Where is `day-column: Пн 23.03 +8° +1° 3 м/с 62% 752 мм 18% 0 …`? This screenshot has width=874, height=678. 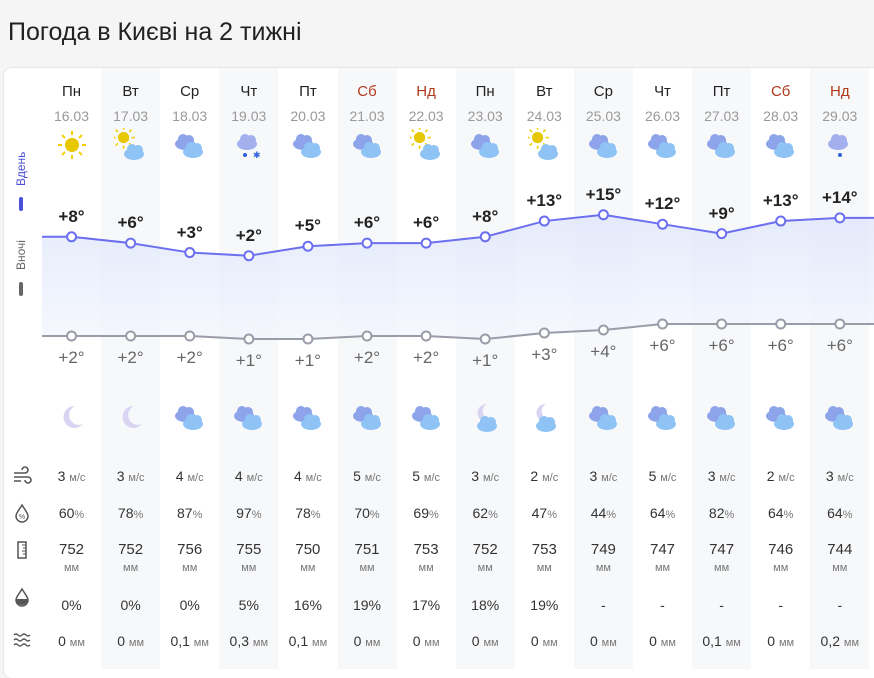
day-column: Пн 23.03 +8° +1° 3 м/с 62% 752 мм 18% 0 … is located at coordinates (485, 368).